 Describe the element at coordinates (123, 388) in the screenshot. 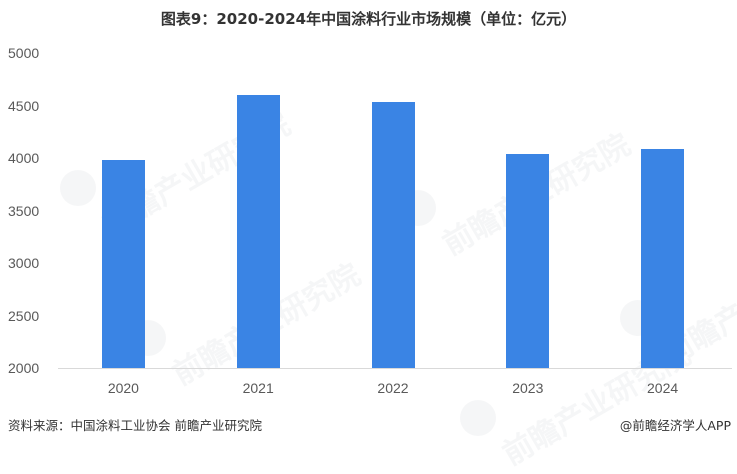

I see `x-tick-label: 2020` at that location.